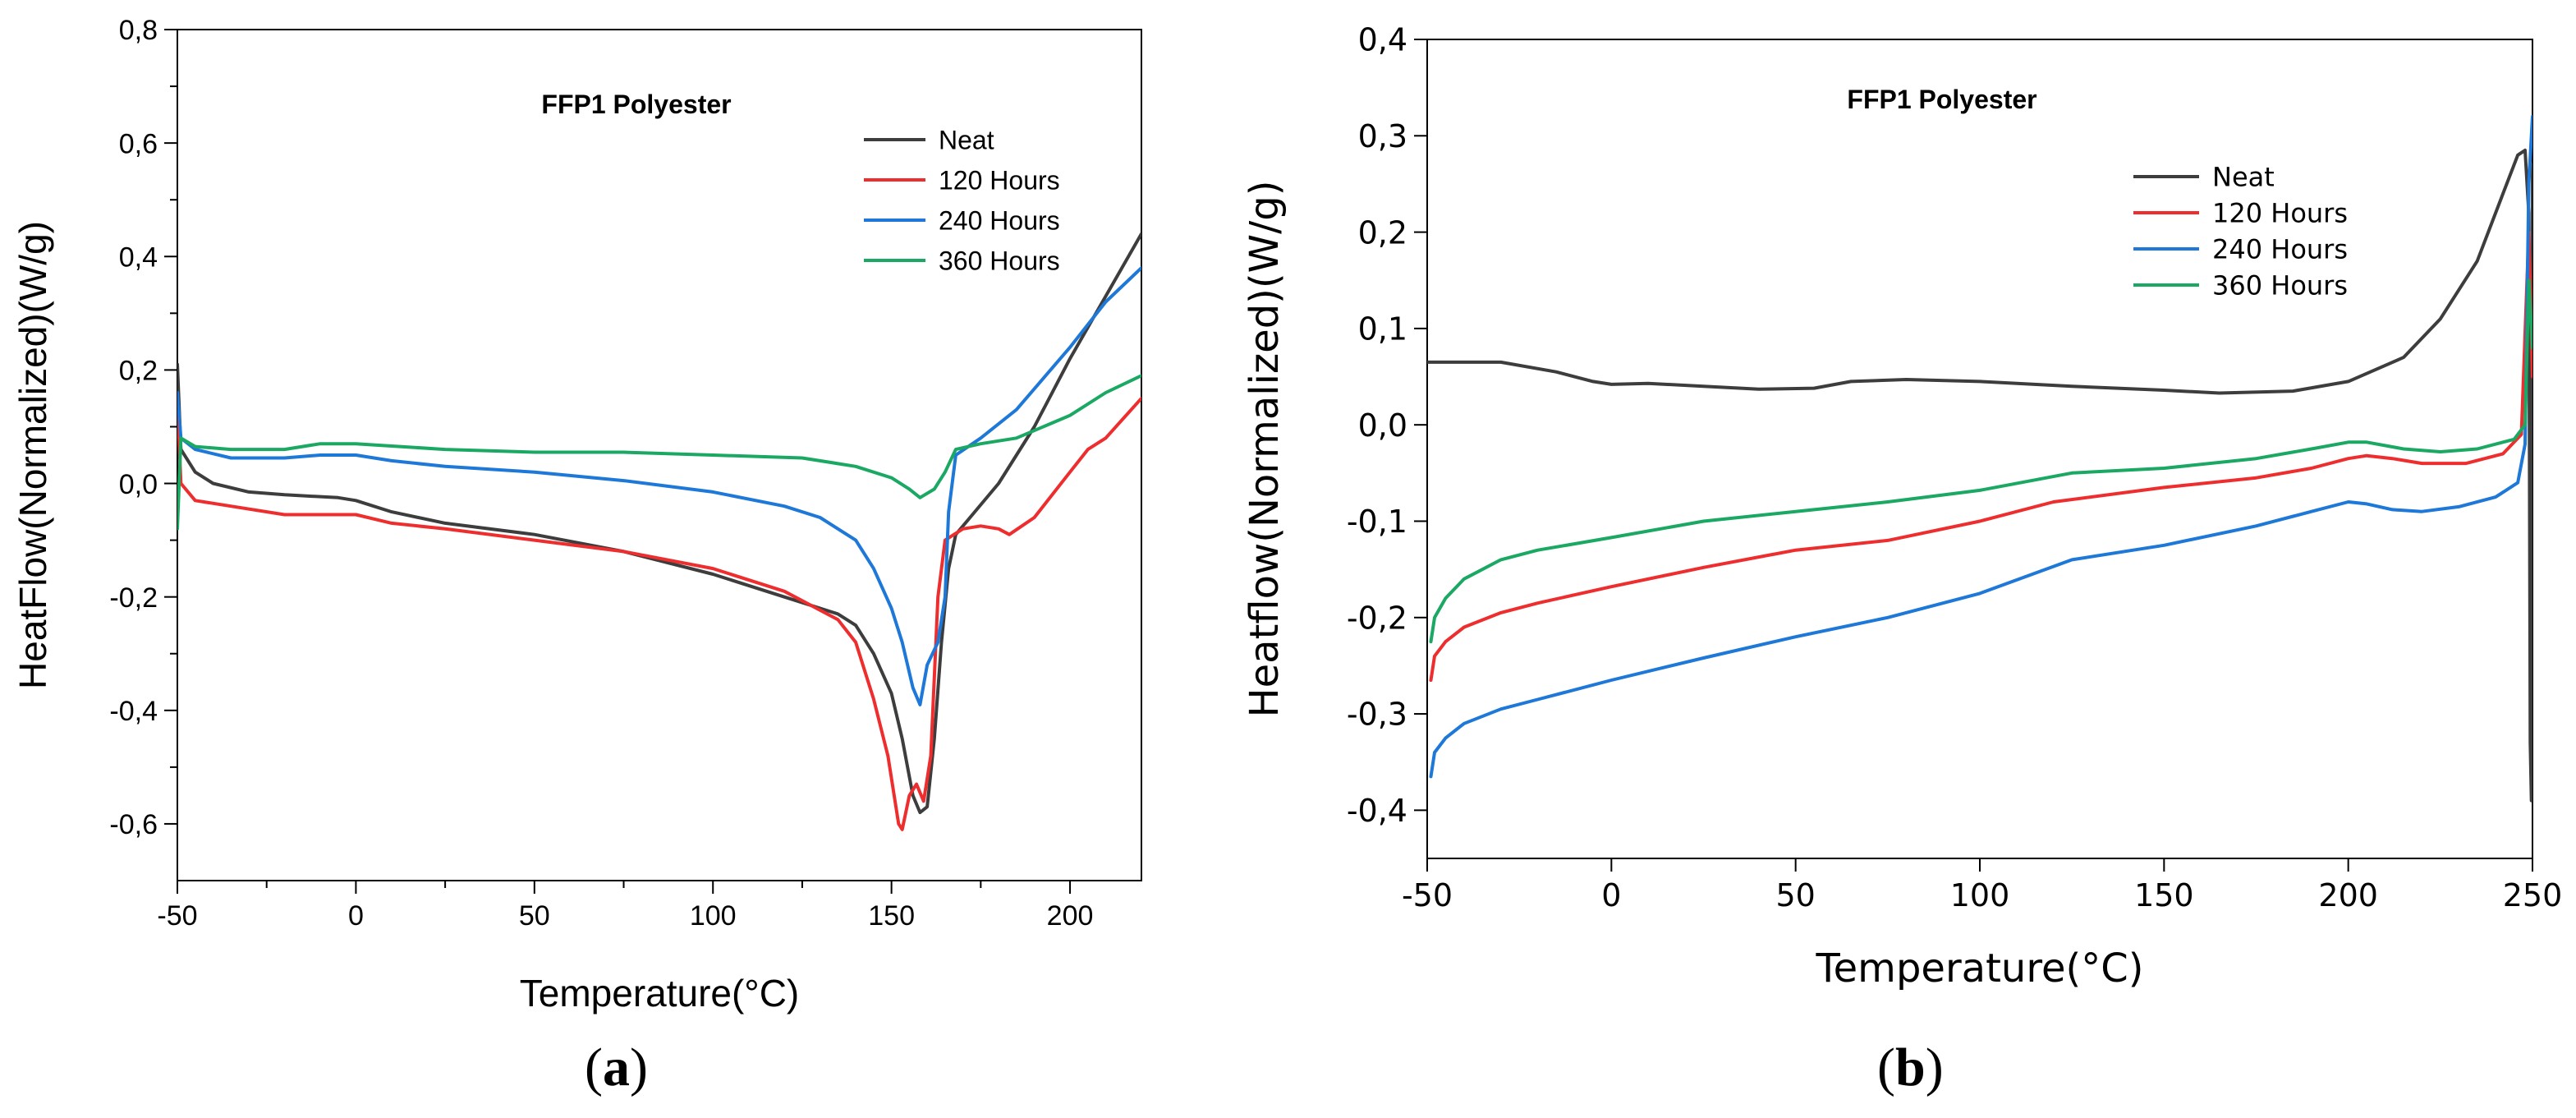 The width and height of the screenshot is (2576, 1118). I want to click on y-tick-label: -0,6, so click(133, 824).